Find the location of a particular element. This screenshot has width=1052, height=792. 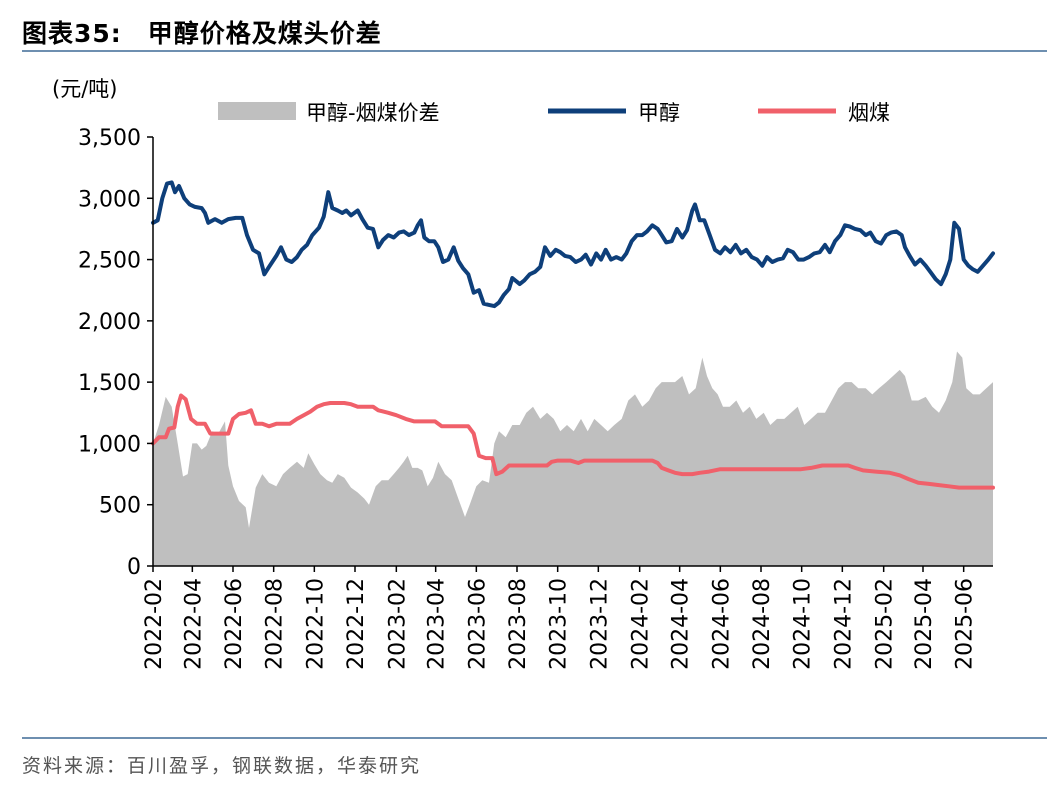

y-axis-label: (元/吨) is located at coordinates (84, 89).